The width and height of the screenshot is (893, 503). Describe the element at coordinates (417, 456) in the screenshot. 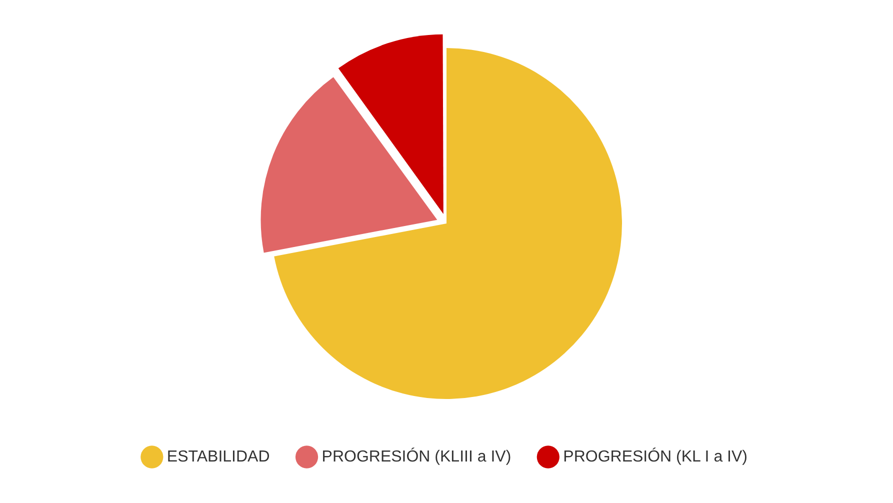

I see `legend-label: PROGRESIÓN (KLIII a IV)` at that location.